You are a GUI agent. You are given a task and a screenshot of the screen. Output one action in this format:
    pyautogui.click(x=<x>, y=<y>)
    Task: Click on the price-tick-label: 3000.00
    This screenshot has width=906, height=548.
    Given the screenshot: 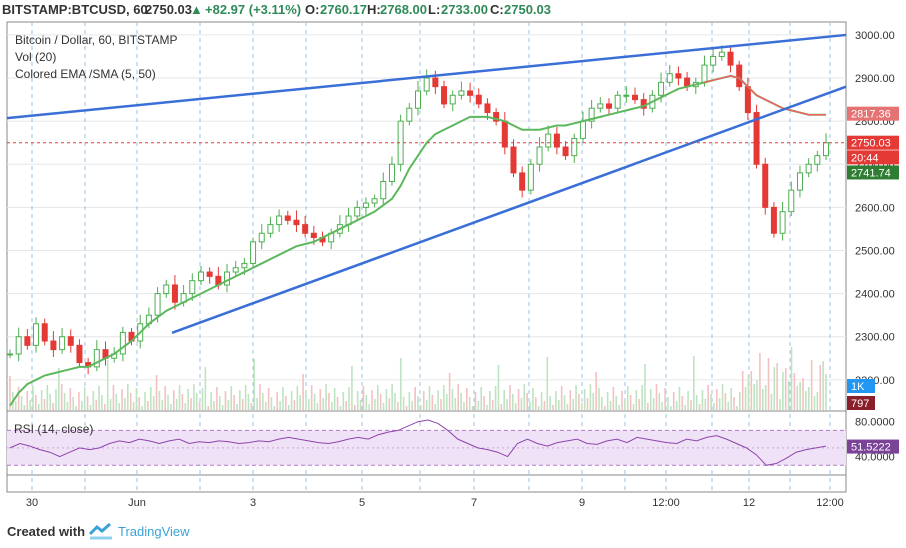 What is the action you would take?
    pyautogui.click(x=875, y=36)
    